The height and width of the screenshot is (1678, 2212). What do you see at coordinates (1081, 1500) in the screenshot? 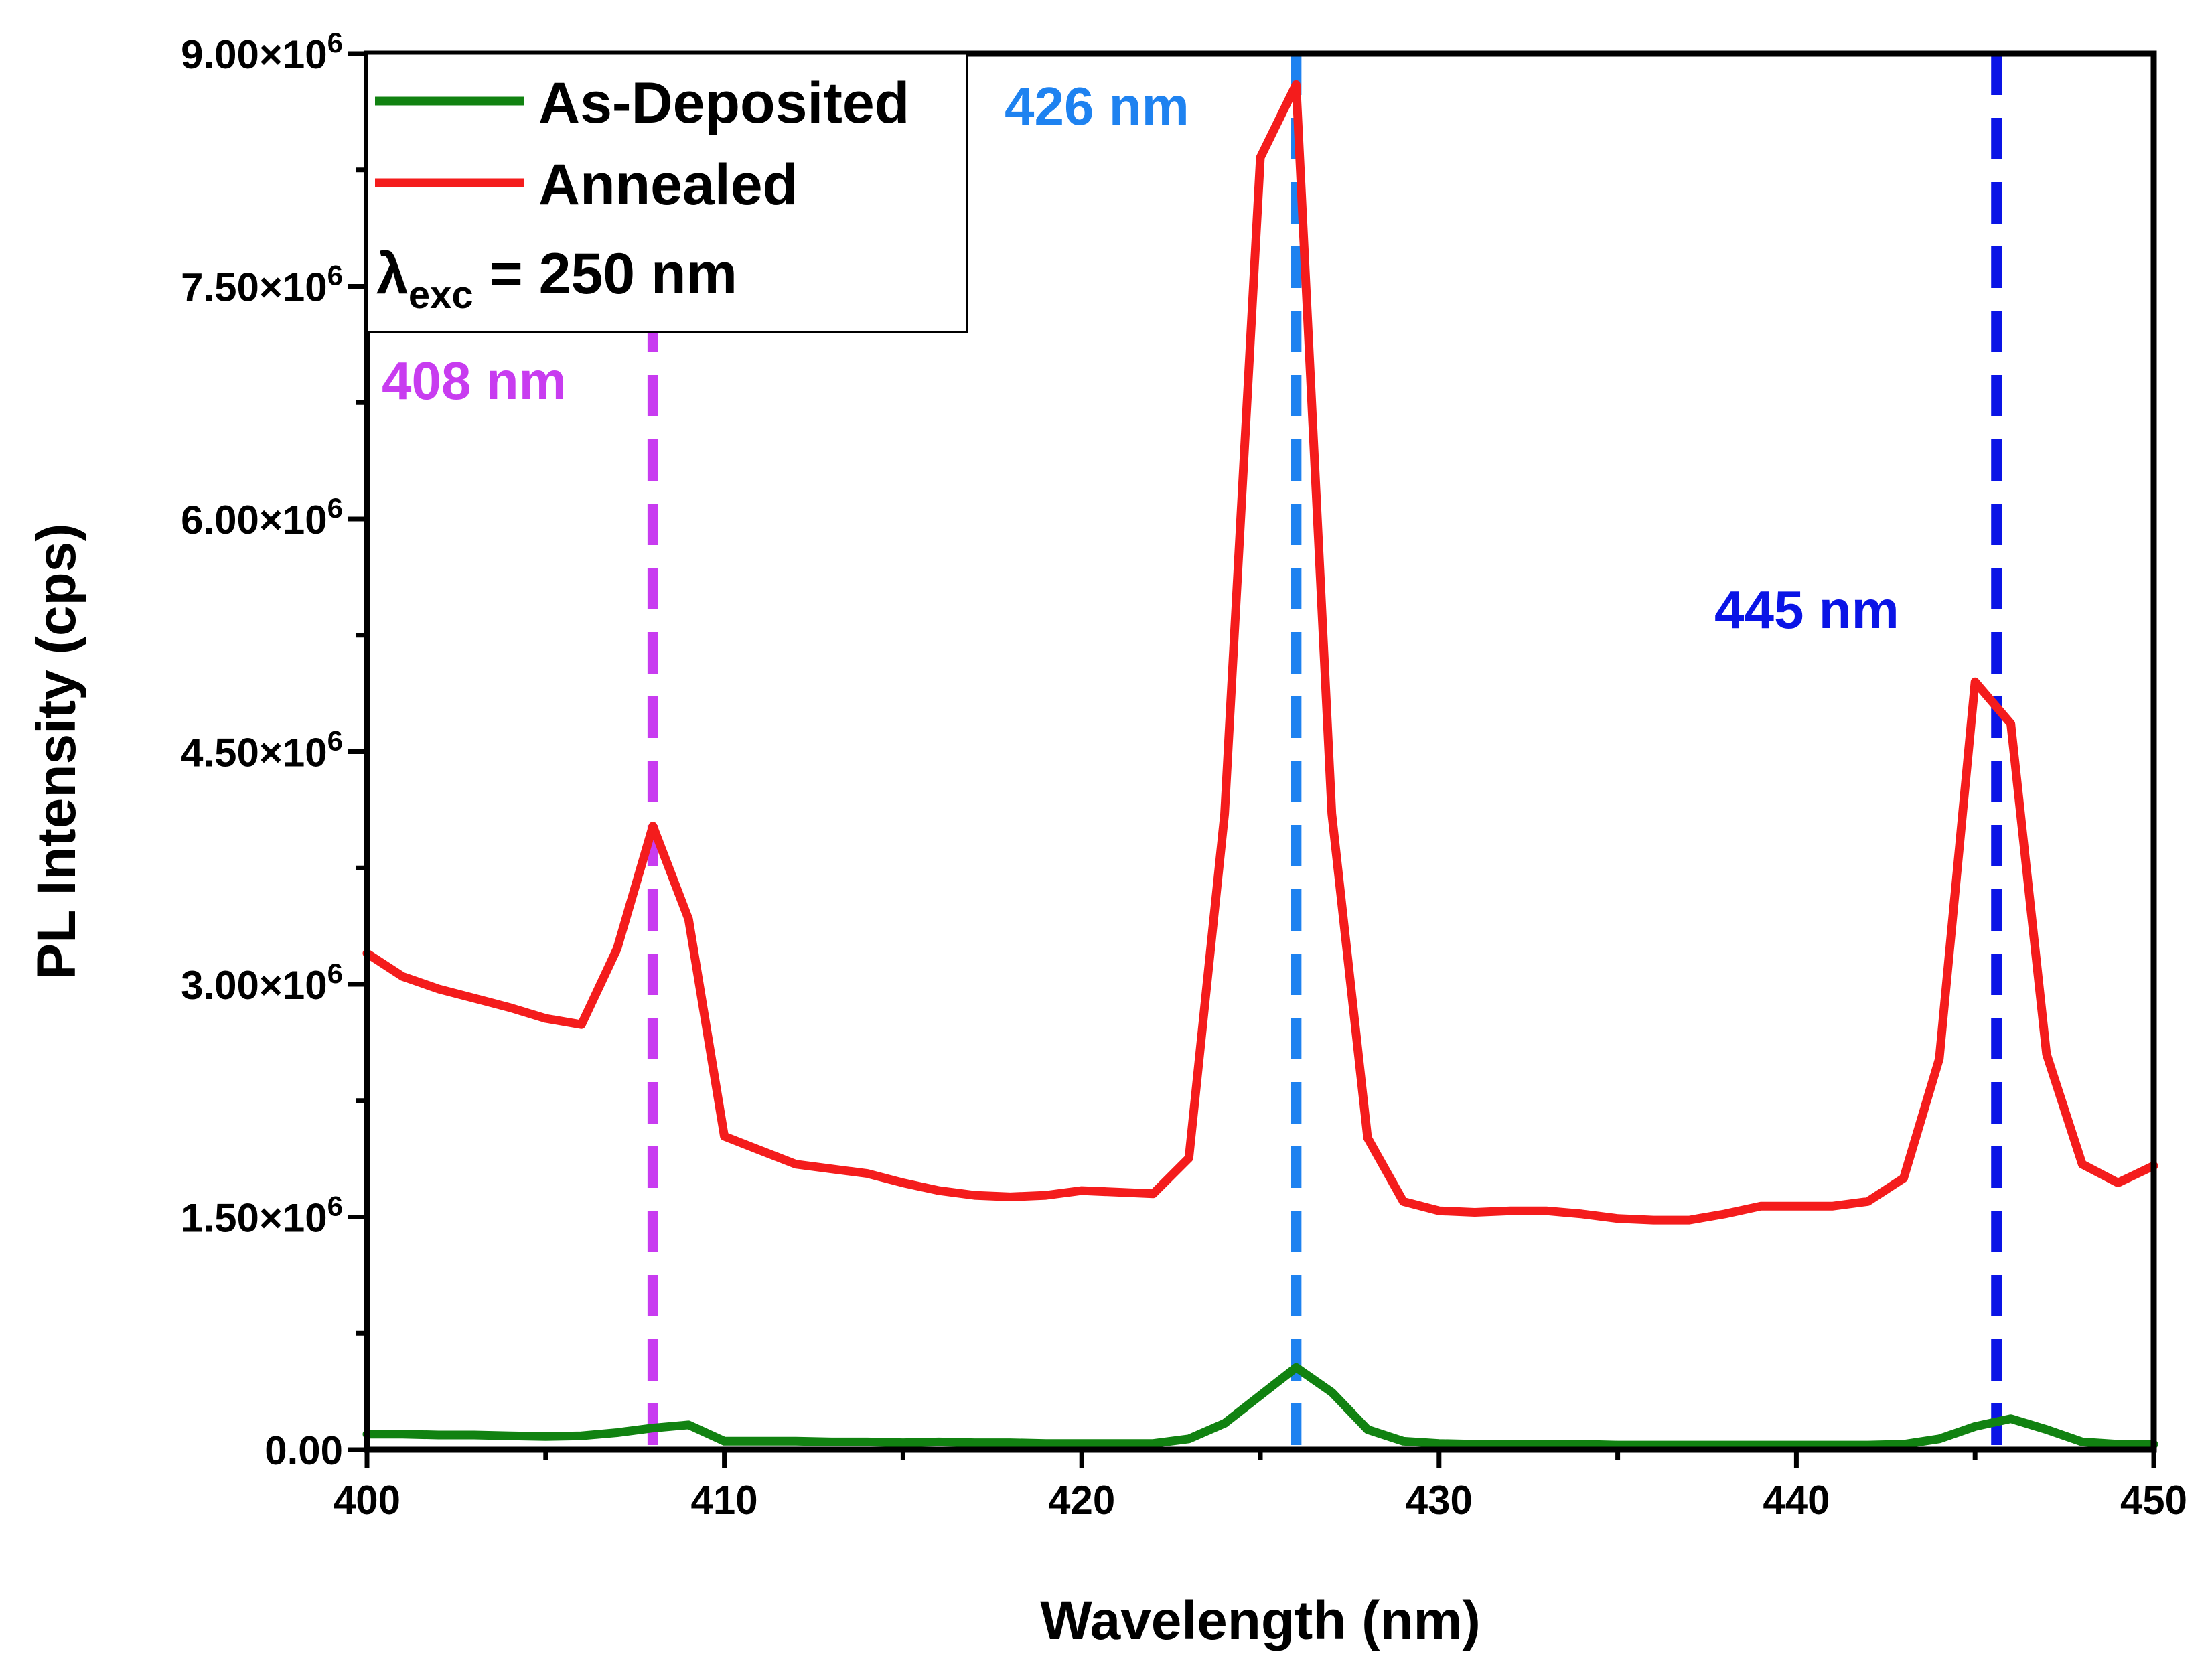
I see `x-tick-label: 420` at bounding box center [1081, 1500].